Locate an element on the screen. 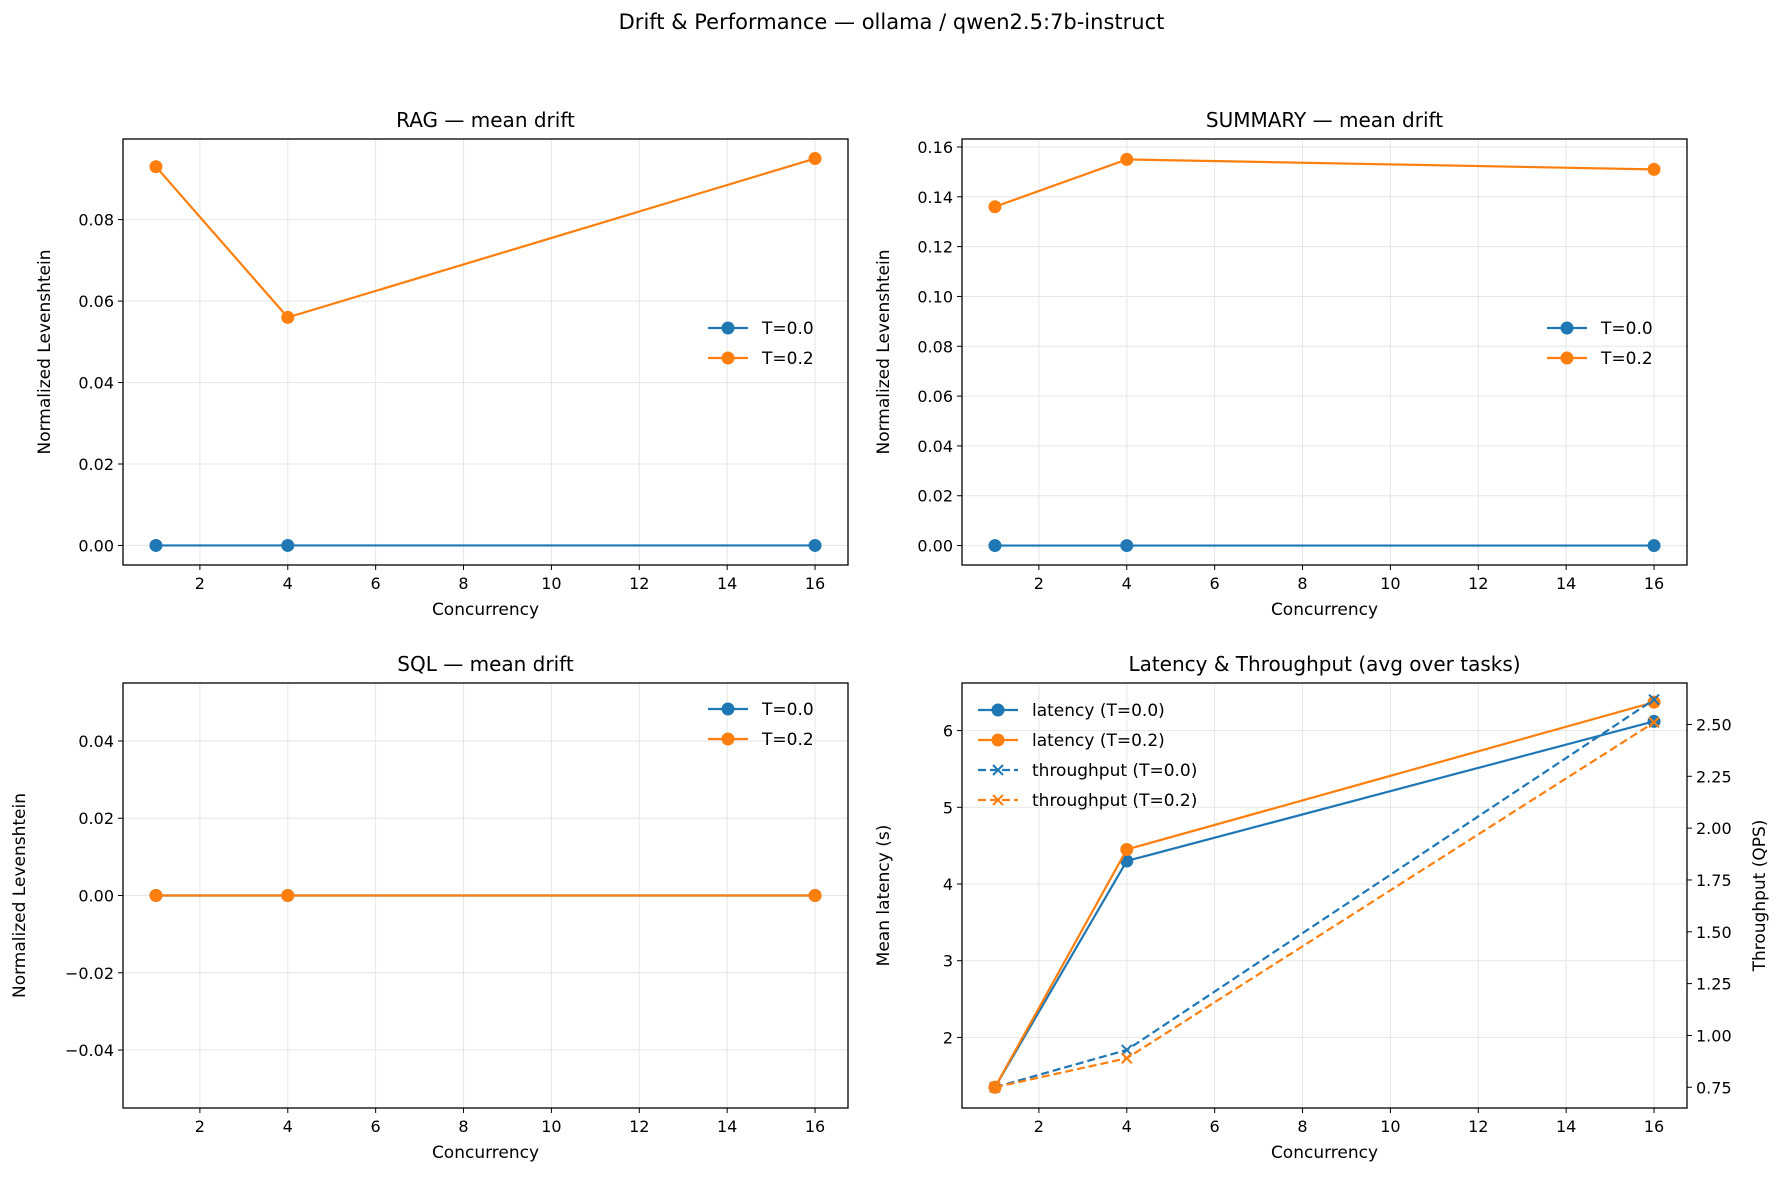  y2-tick-label: 1.25 is located at coordinates (1714, 984).